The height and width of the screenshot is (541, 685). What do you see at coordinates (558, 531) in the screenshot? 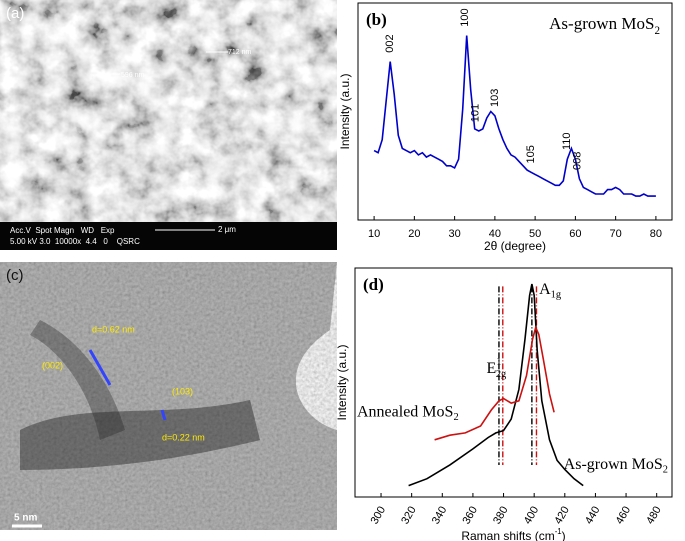
I see `label-sup: -1` at bounding box center [558, 531].